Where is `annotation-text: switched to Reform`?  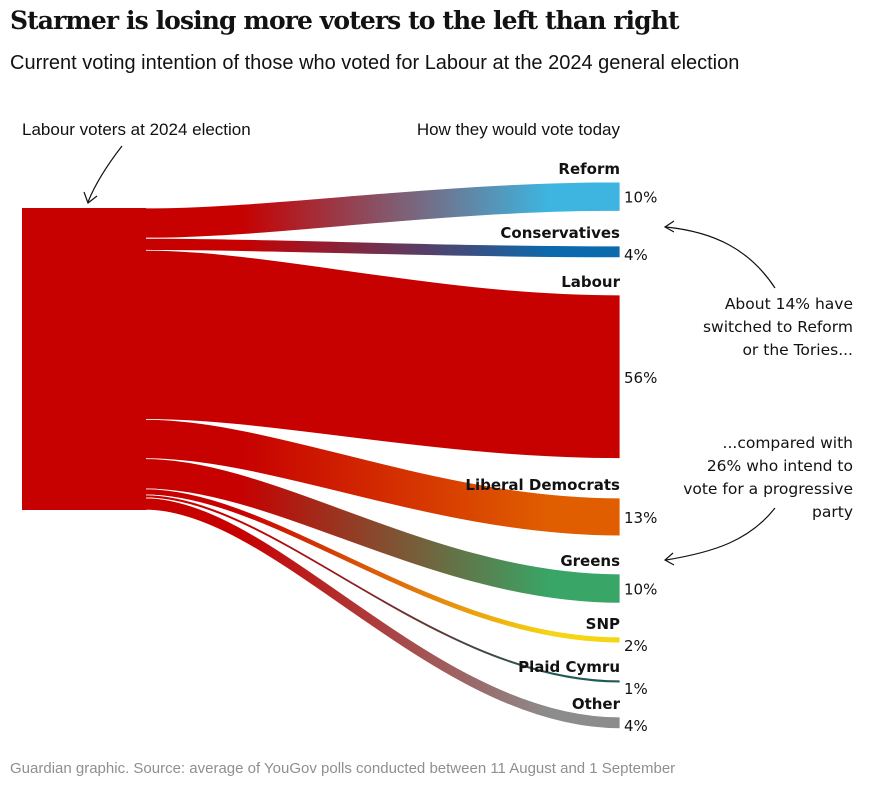 annotation-text: switched to Reform is located at coordinates (778, 327).